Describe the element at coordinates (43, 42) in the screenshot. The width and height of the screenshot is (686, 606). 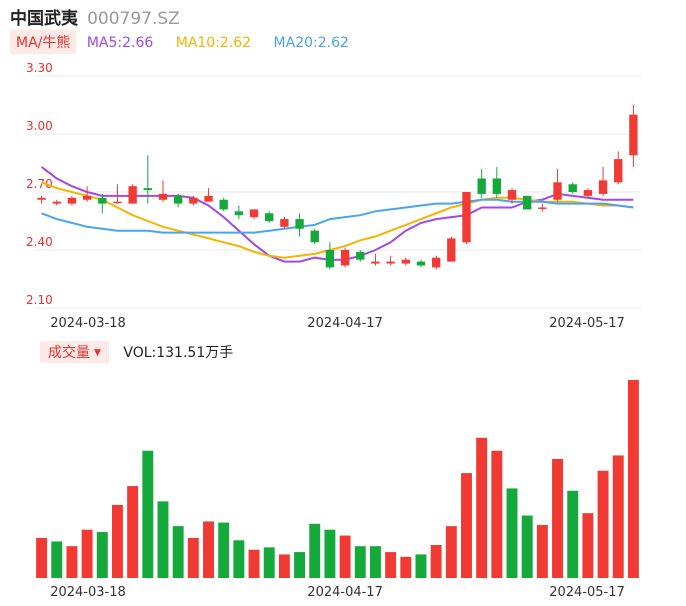
I see `ma-indicator-selector: MA/牛熊` at that location.